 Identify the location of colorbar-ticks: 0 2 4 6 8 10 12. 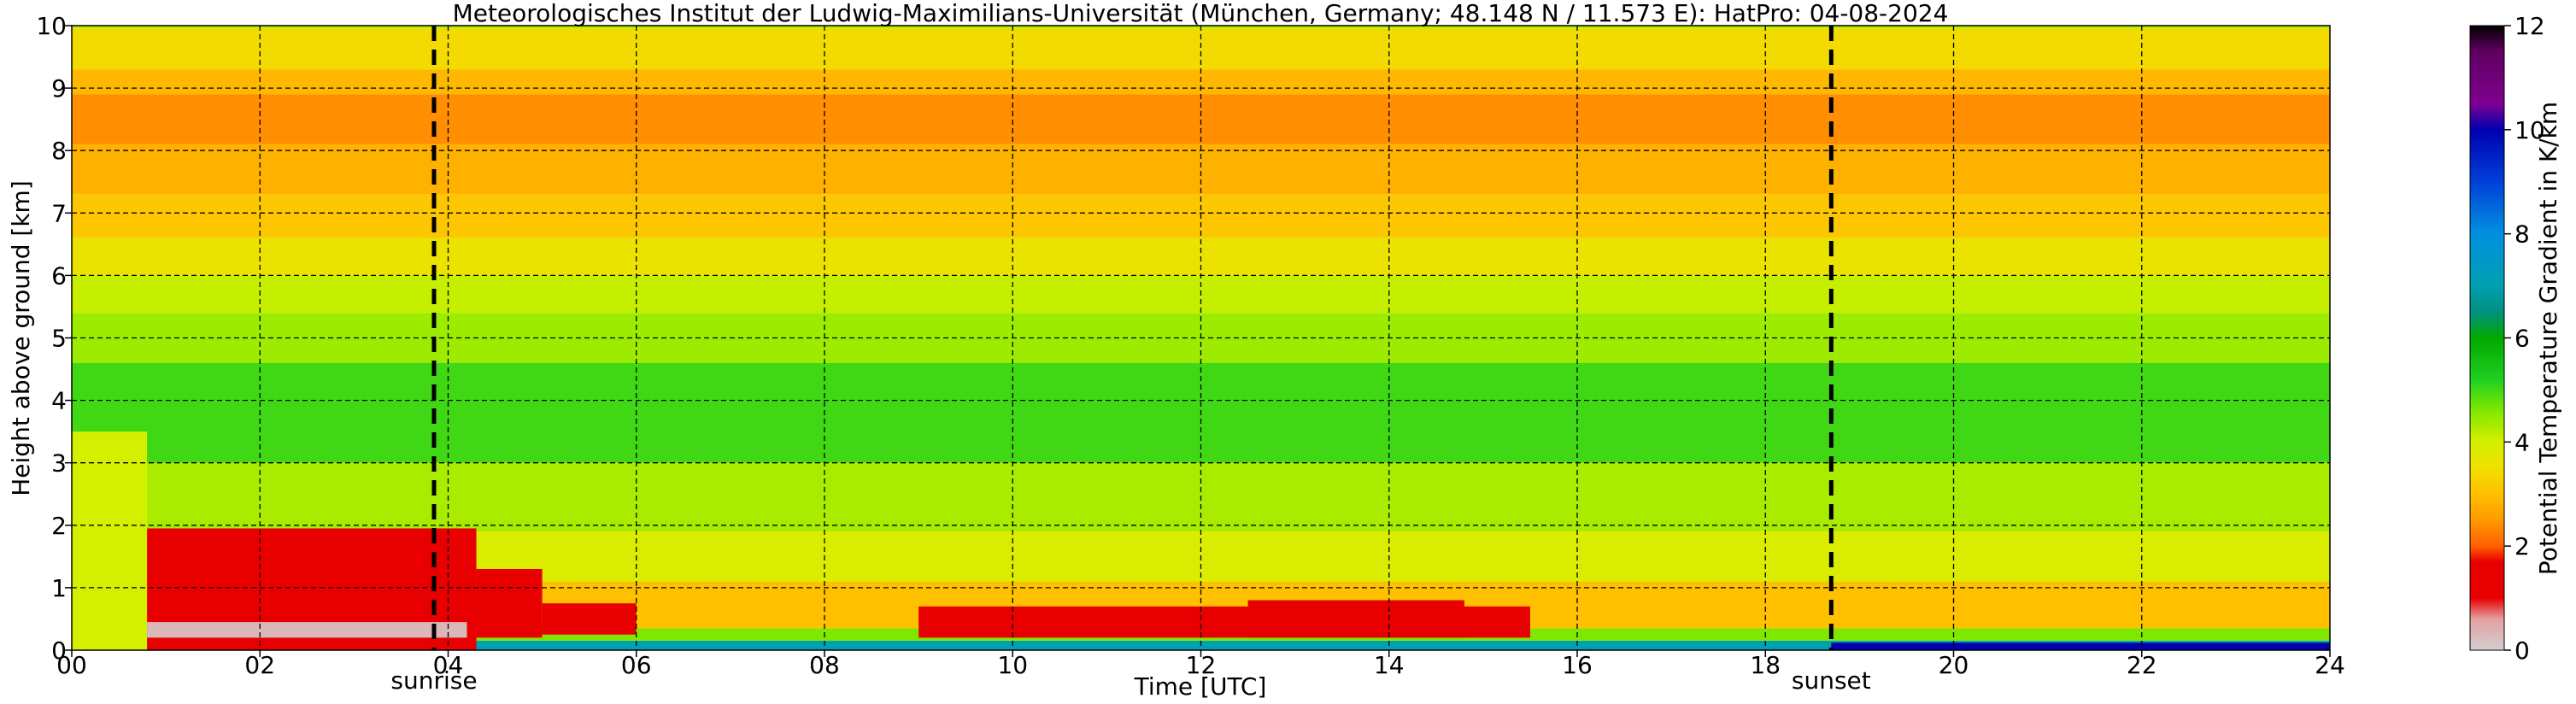
(2524, 338).